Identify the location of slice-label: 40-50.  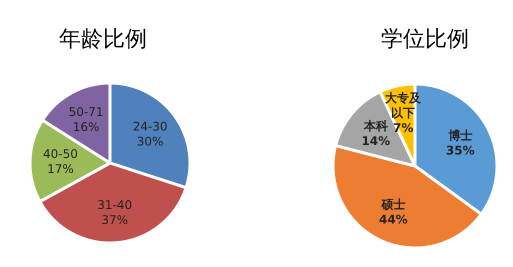
(60, 153).